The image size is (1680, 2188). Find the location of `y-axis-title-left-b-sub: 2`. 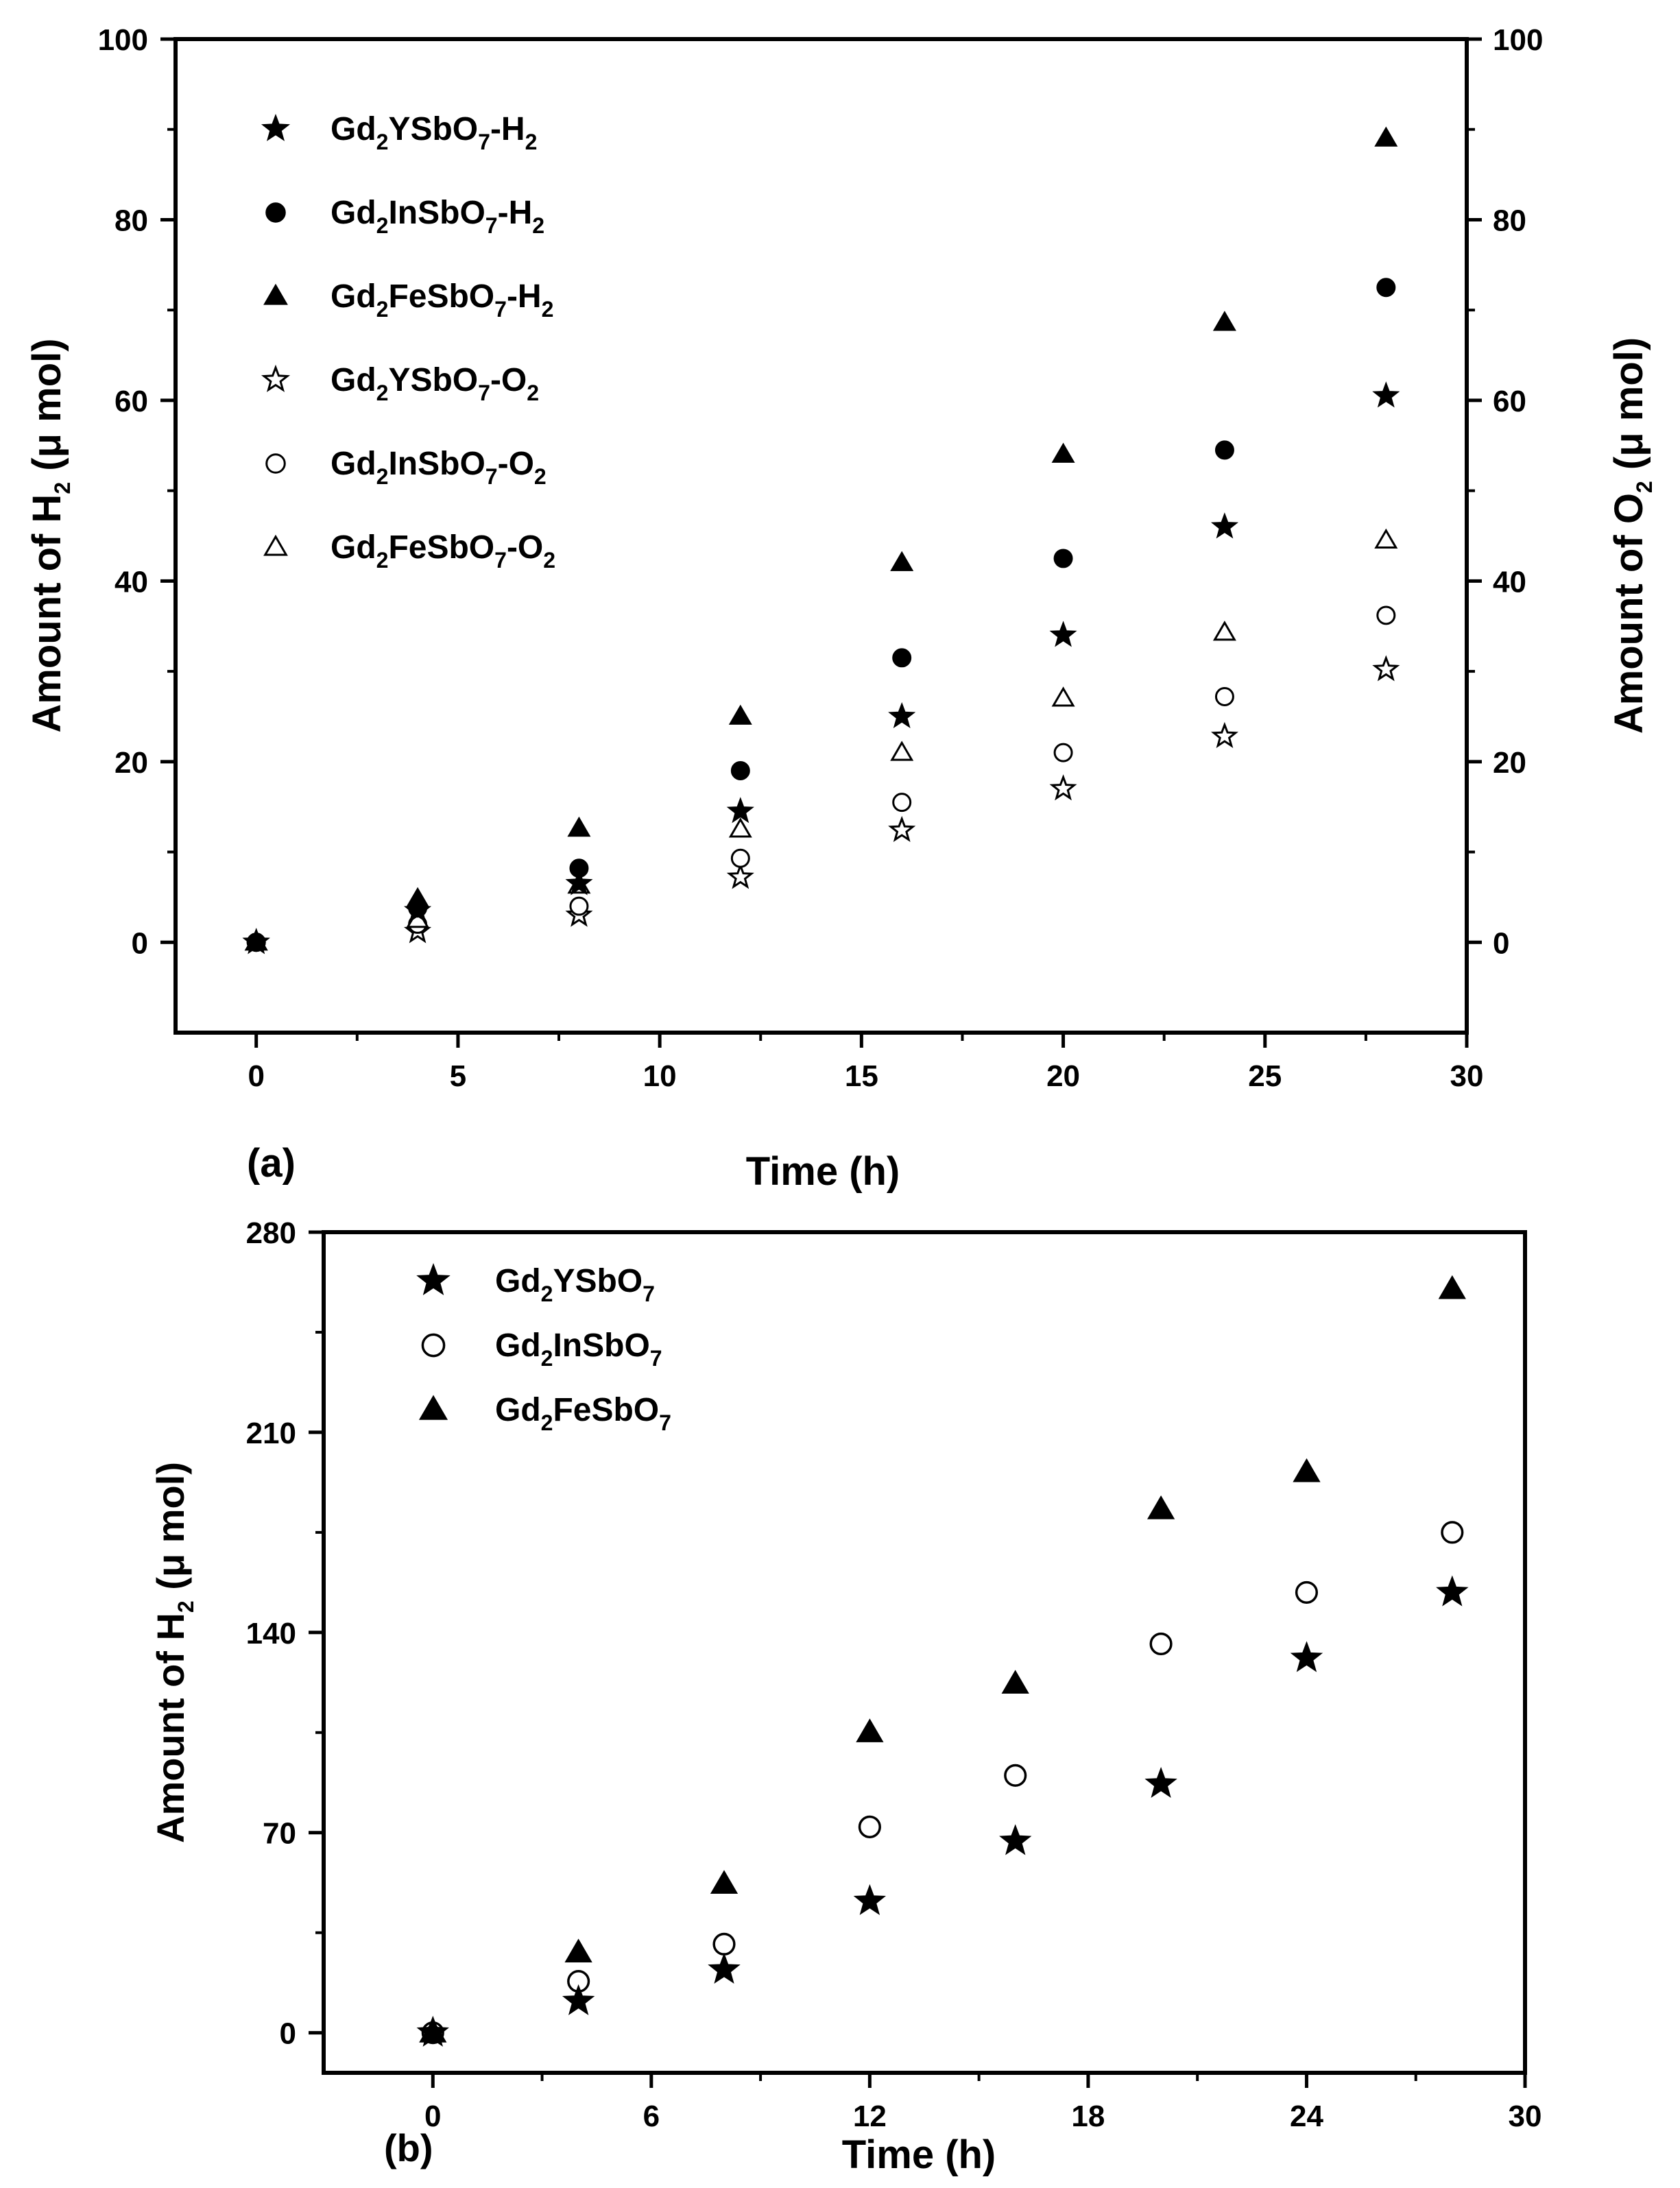

y-axis-title-left-b-sub: 2 is located at coordinates (185, 1606).